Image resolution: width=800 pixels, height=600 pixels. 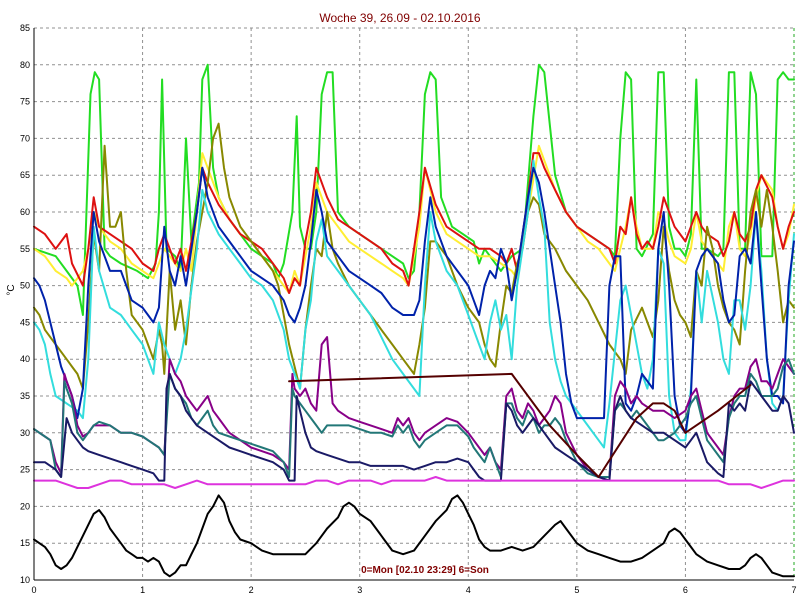 What do you see at coordinates (25, 65) in the screenshot?
I see `y-tick-label-14: 80` at bounding box center [25, 65].